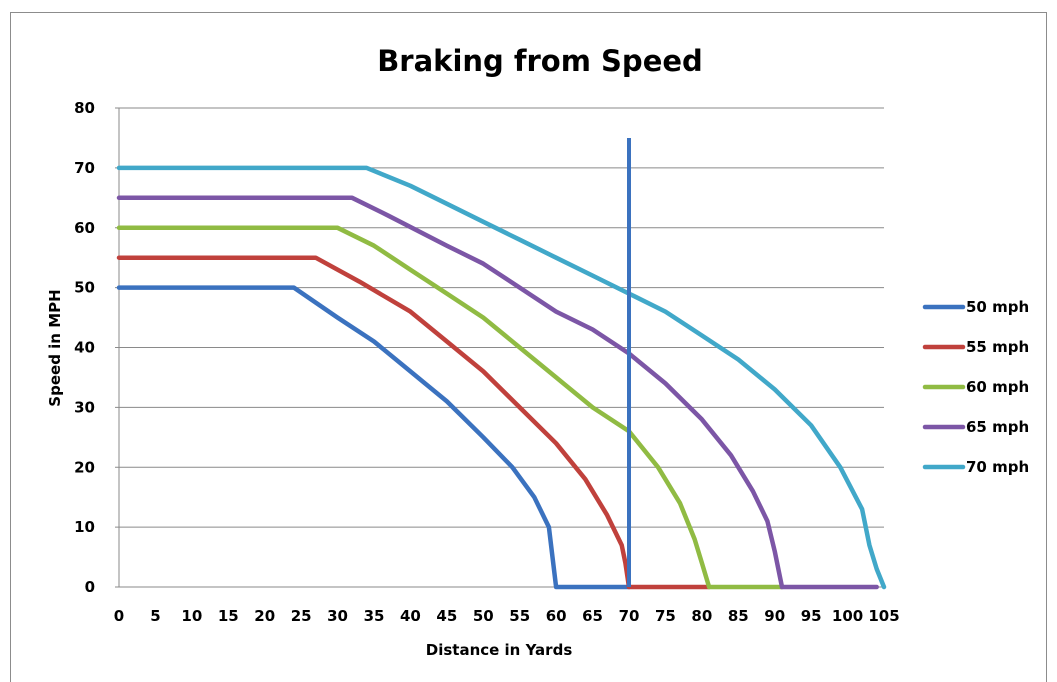 This screenshot has height=682, width=1057. What do you see at coordinates (997, 427) in the screenshot?
I see `legend-label: 65 mph` at bounding box center [997, 427].